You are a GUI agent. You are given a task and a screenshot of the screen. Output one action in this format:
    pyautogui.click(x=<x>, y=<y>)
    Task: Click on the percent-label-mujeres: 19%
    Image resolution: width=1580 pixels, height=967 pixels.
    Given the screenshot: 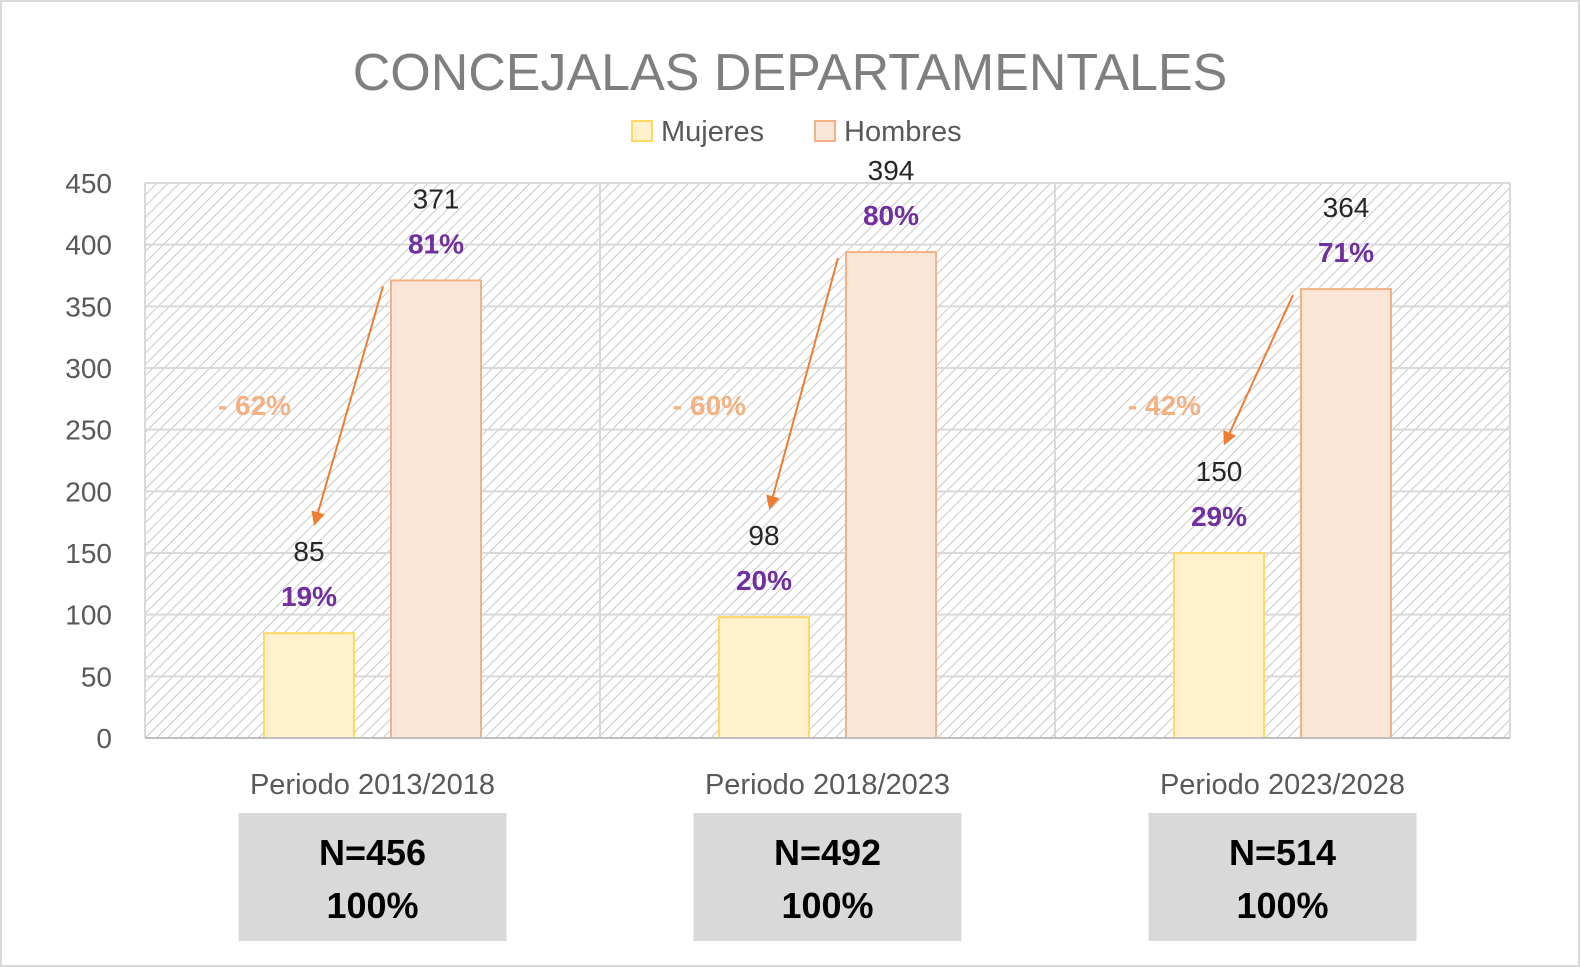 What is the action you would take?
    pyautogui.click(x=309, y=596)
    